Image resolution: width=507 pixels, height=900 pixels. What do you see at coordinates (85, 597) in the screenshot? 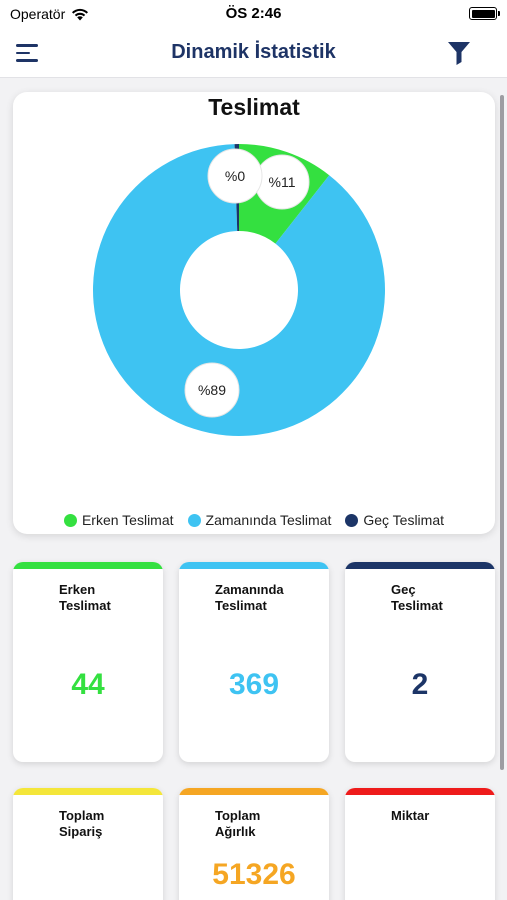
I see `stat-card-label: Erken Teslimat` at bounding box center [85, 597].